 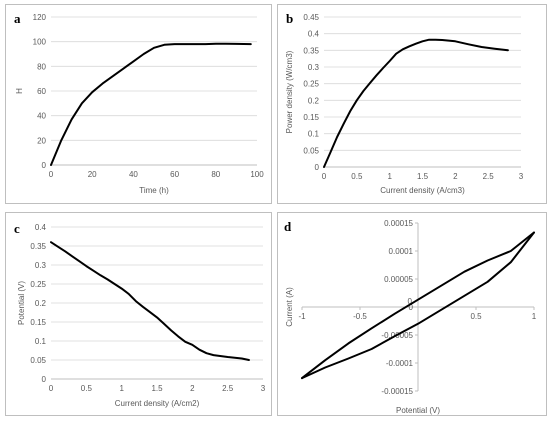 I want to click on y-tick-label: 120, so click(x=40, y=17).